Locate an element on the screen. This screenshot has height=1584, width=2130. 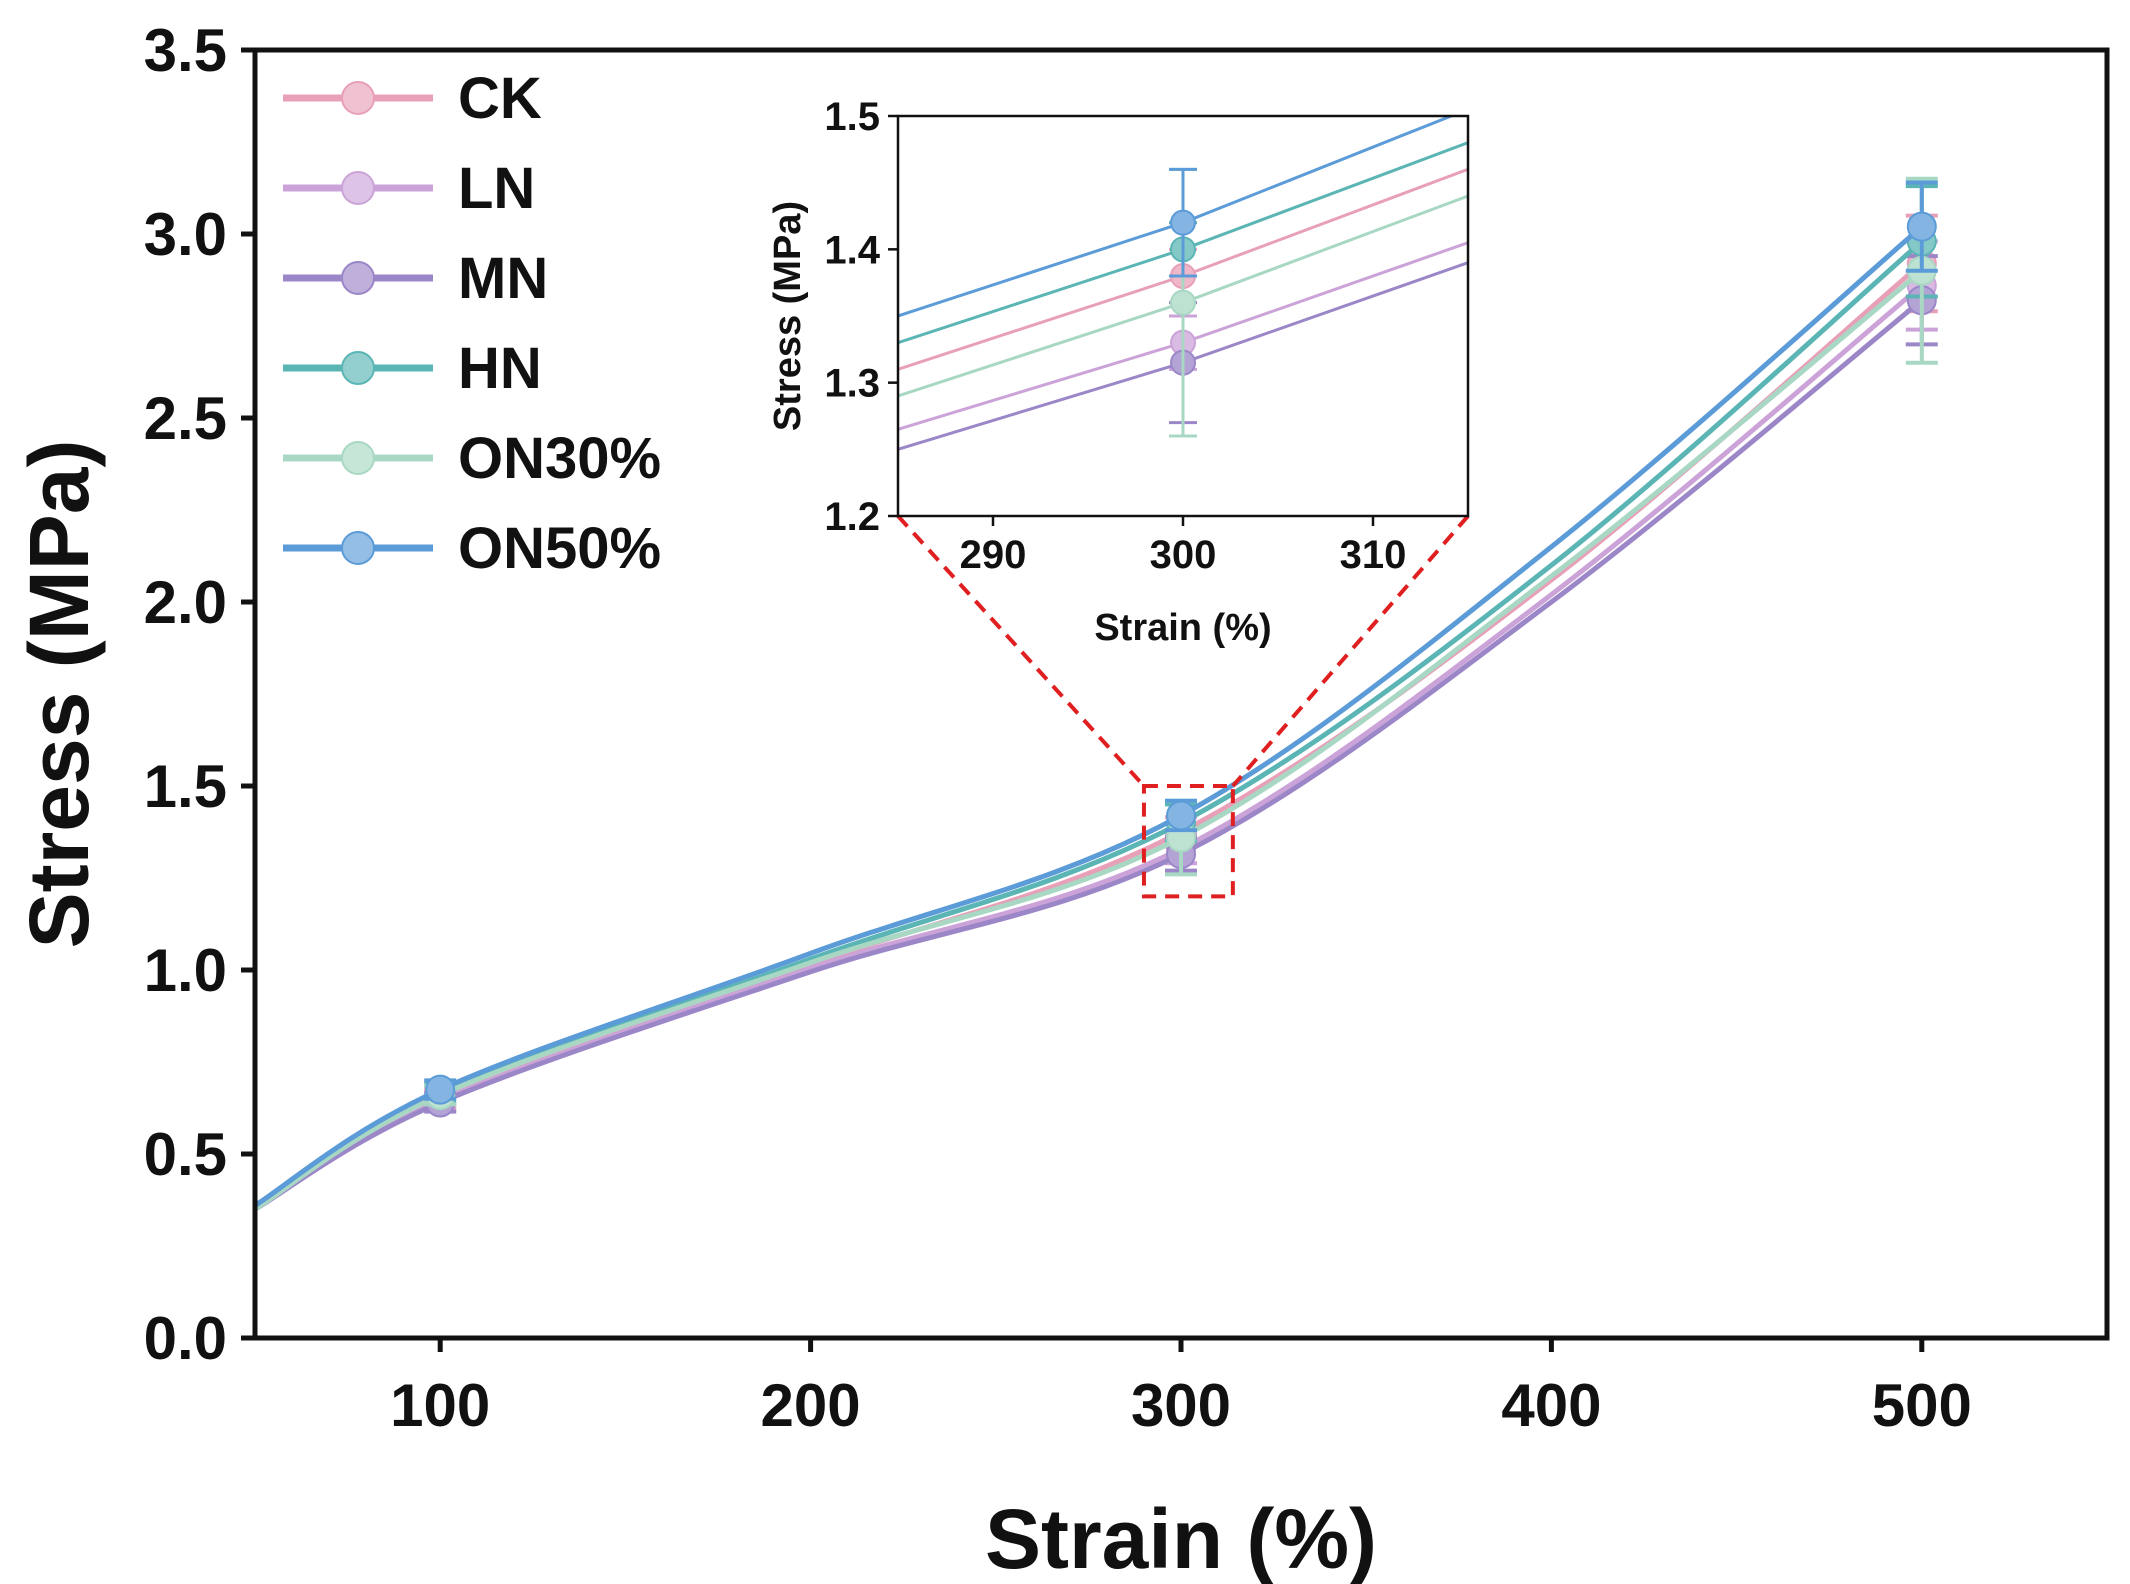
inset-x-tick-label: 300 is located at coordinates (1183, 555).